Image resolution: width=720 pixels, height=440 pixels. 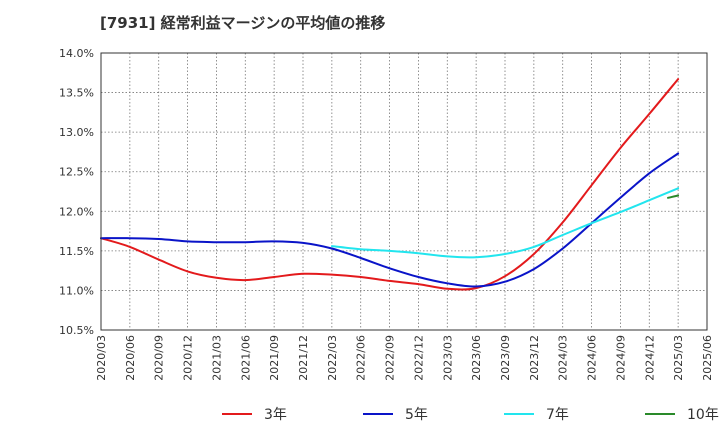 What do you see at coordinates (76, 330) in the screenshot?
I see `y-tick-label: 10.5%` at bounding box center [76, 330].